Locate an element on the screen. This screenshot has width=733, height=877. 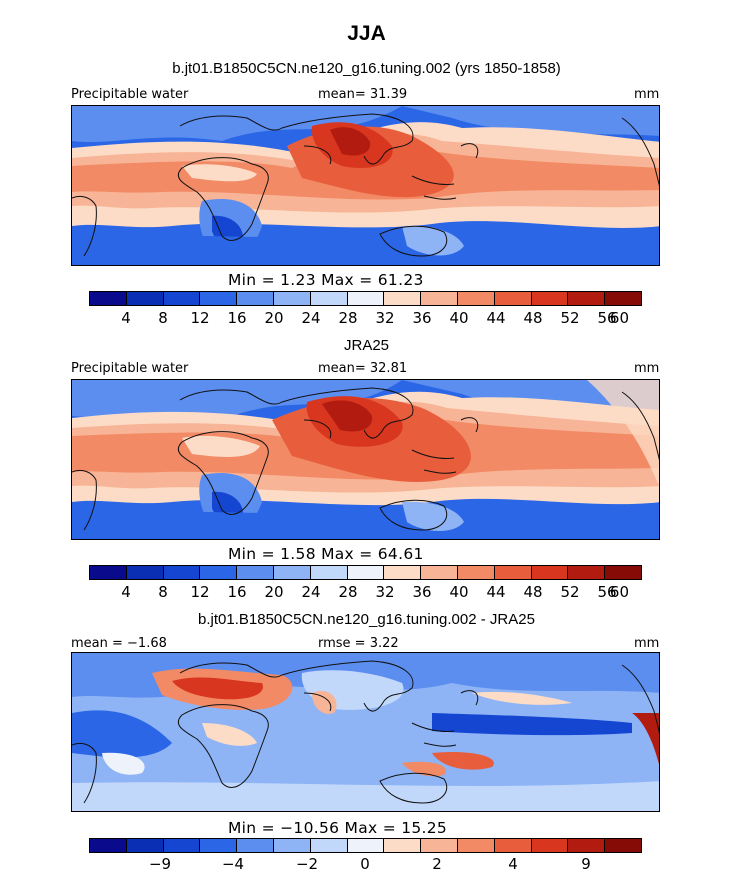
panel1-variable-label: Precipitable water is located at coordinates (130, 94).